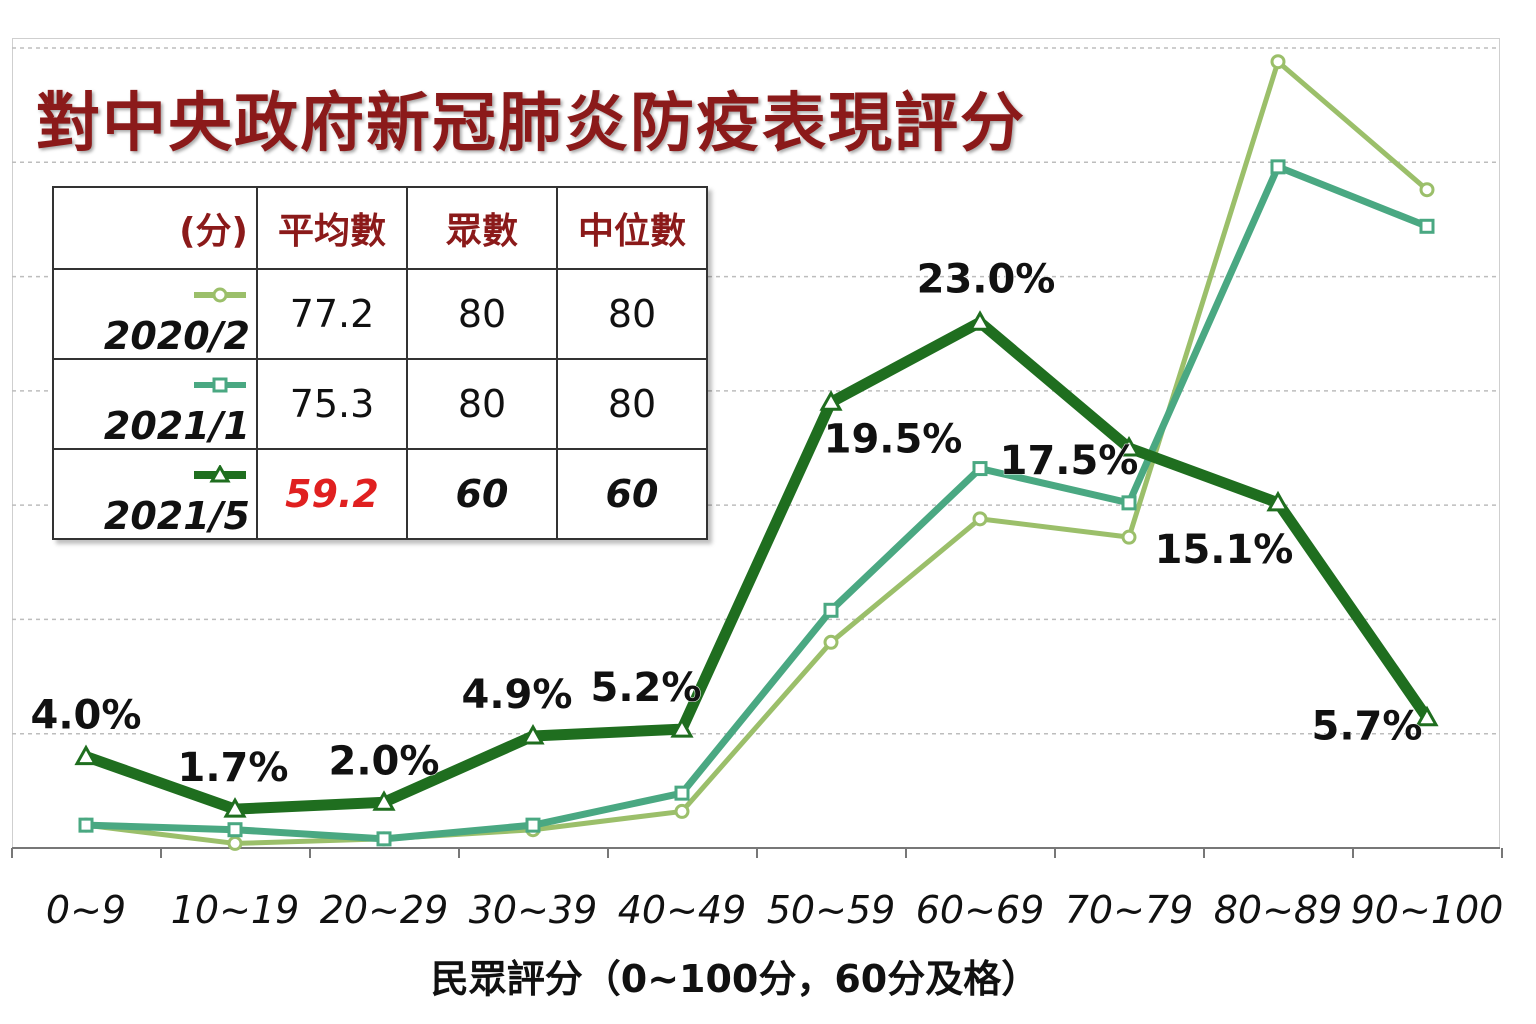 Image resolution: width=1536 pixels, height=1024 pixels. Describe the element at coordinates (220, 384) in the screenshot. I see `square-marker-icon` at that location.